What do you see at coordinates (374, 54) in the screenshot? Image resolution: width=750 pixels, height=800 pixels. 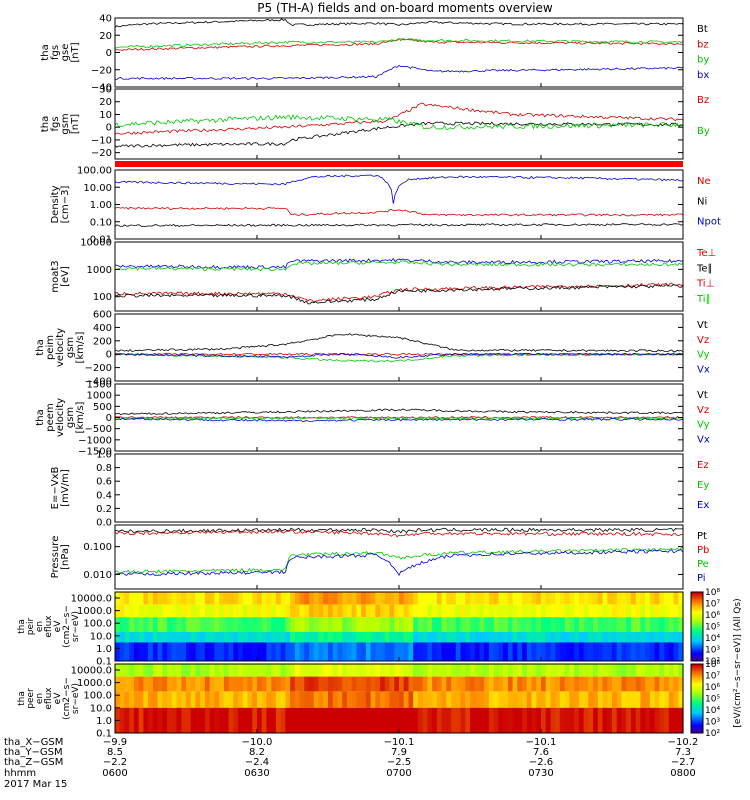 I see `panel-fgs-gse: 40 20 0 −20 −40 tha fgs gse [nT] Bt bz by bx` at bounding box center [374, 54].